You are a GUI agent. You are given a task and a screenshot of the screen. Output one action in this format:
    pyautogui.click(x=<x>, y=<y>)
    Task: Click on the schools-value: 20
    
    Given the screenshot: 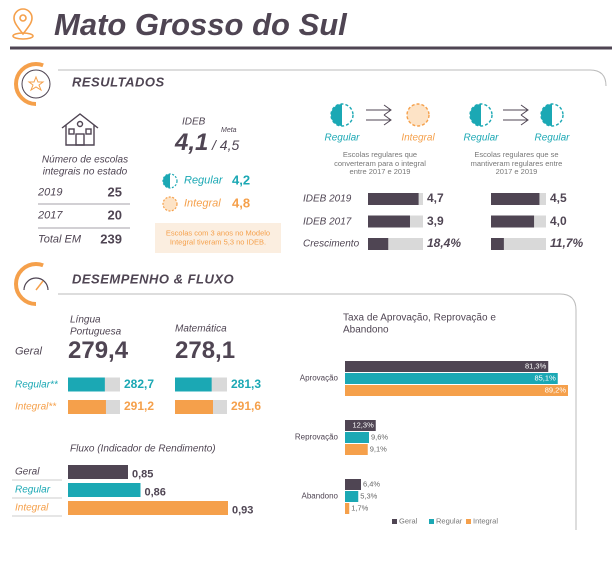 What is the action you would take?
    pyautogui.click(x=114, y=215)
    